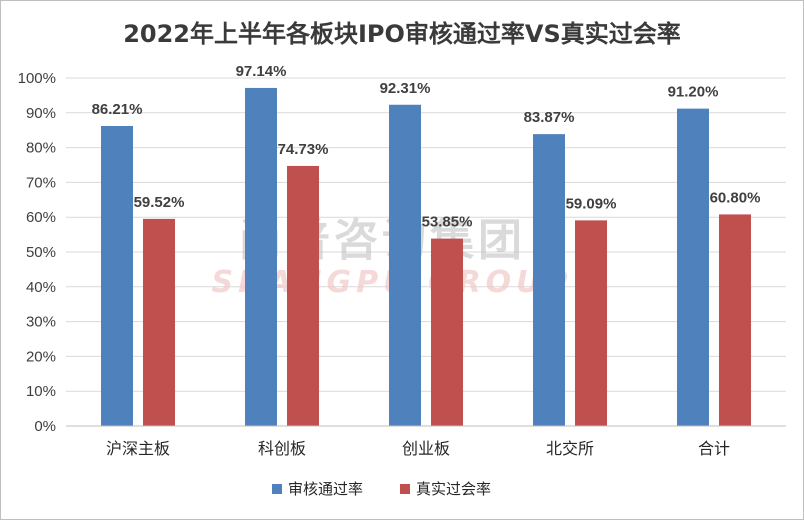  Describe the element at coordinates (303, 149) in the screenshot. I see `data-label: 74.73%` at that location.